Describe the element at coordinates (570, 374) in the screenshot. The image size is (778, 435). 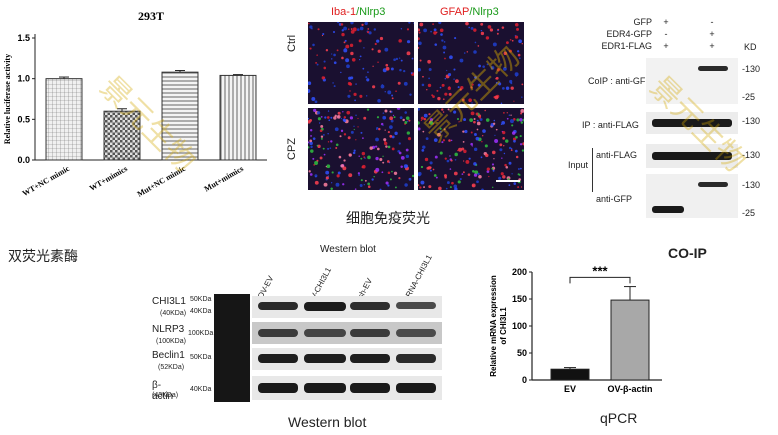
I see `bar` at that location.